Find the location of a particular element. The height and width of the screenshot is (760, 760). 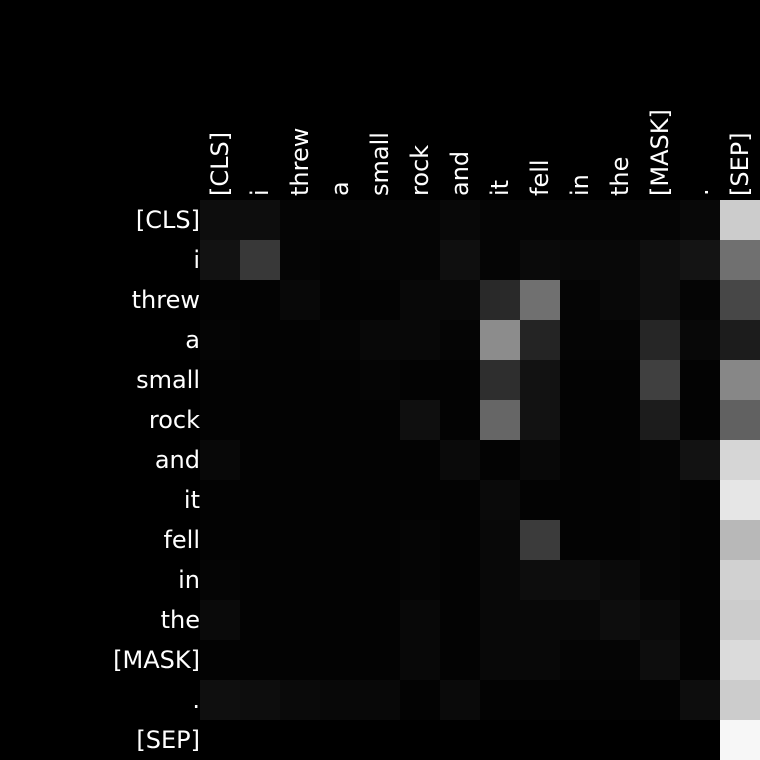

x-tick-label: small is located at coordinates (380, 164).